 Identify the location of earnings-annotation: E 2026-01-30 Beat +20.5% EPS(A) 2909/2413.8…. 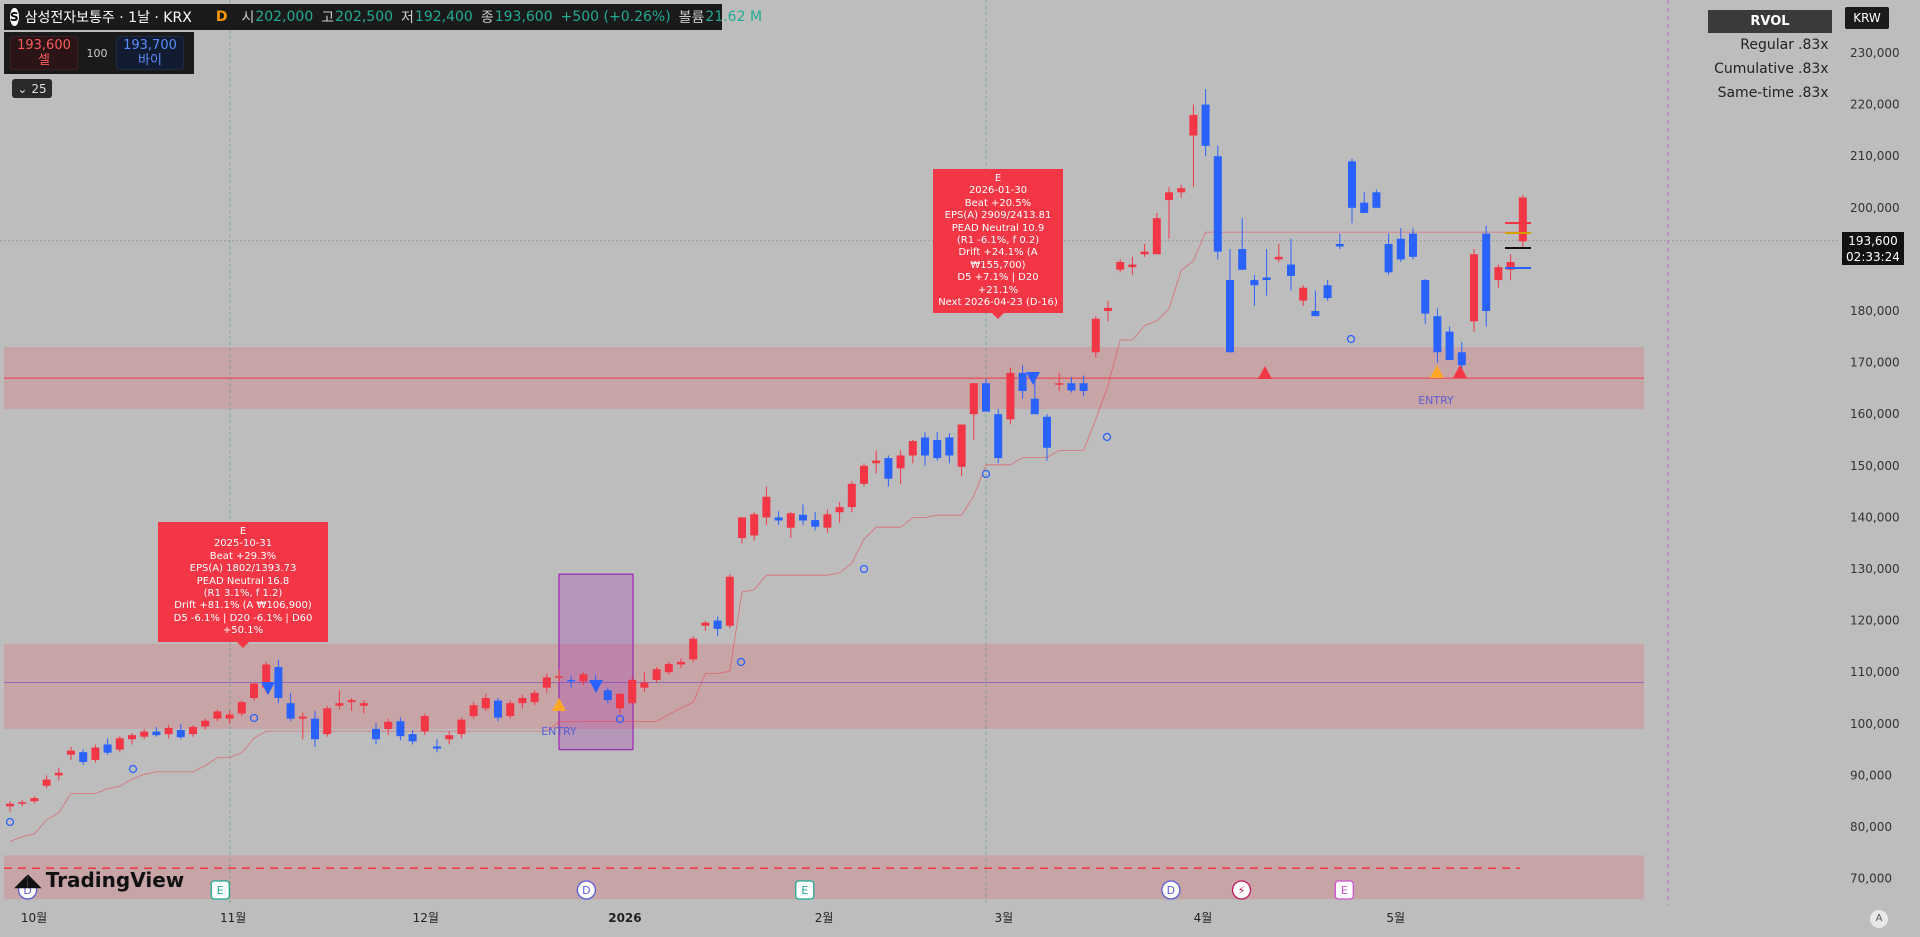
(998, 244).